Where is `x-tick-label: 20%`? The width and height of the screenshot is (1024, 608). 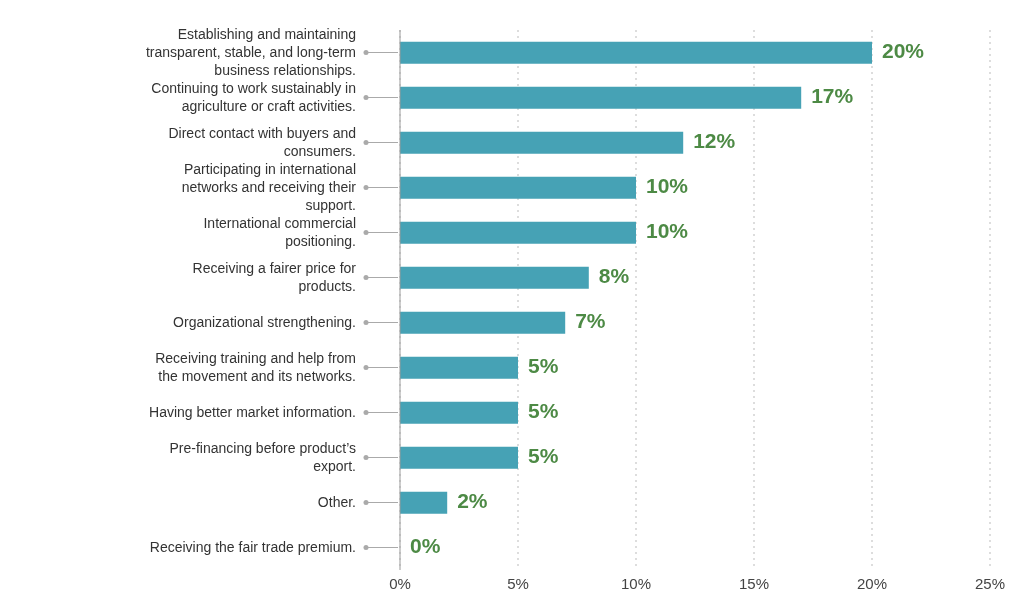
x-tick-label: 20% is located at coordinates (872, 583).